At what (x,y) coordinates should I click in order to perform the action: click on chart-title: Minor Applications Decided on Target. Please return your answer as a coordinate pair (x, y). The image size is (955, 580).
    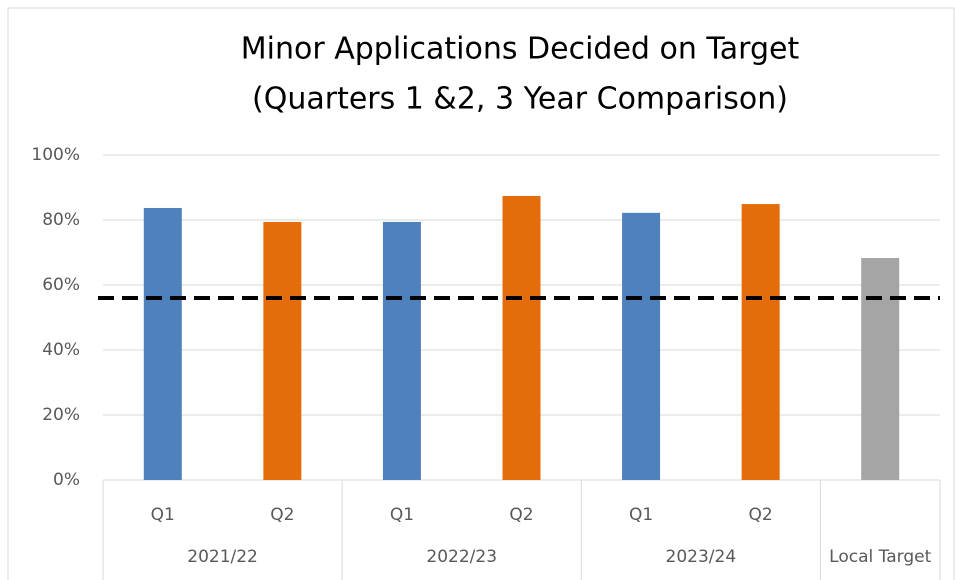
    Looking at the image, I should click on (520, 49).